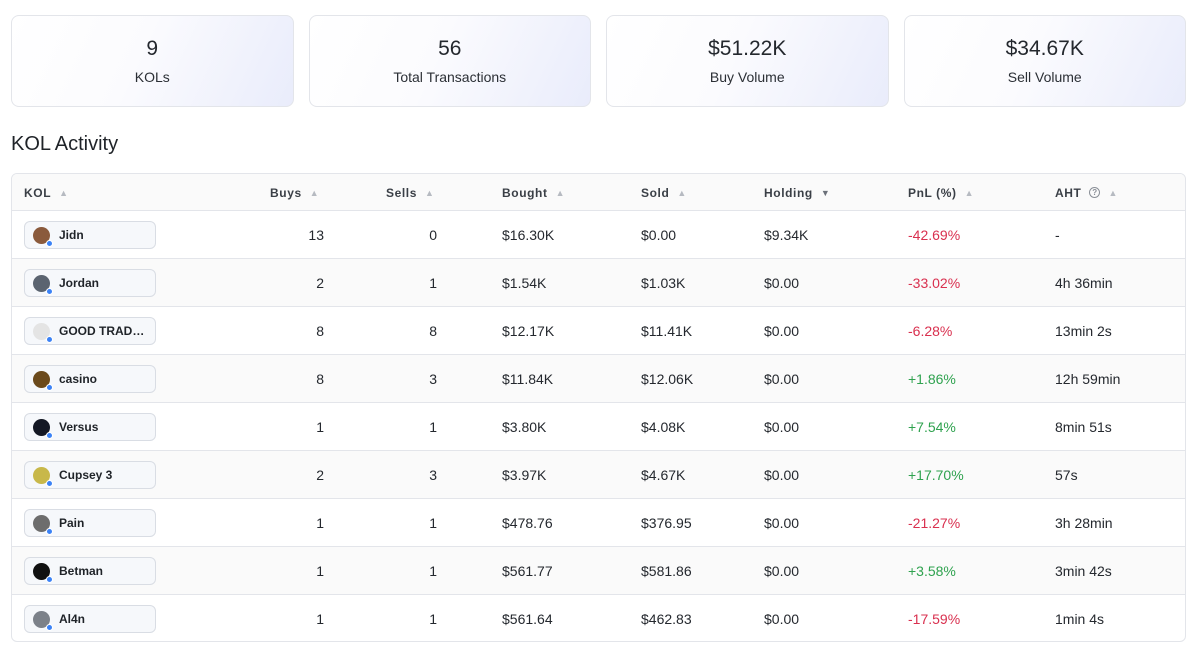 This screenshot has width=1200, height=657. What do you see at coordinates (747, 61) in the screenshot?
I see `stat-card-buy-volume: $51.22K Buy Volume` at bounding box center [747, 61].